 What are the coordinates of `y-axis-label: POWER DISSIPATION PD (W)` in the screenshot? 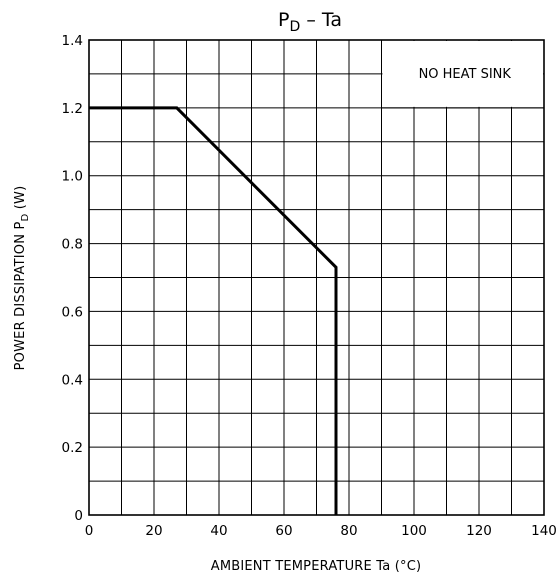 It's located at (22, 278).